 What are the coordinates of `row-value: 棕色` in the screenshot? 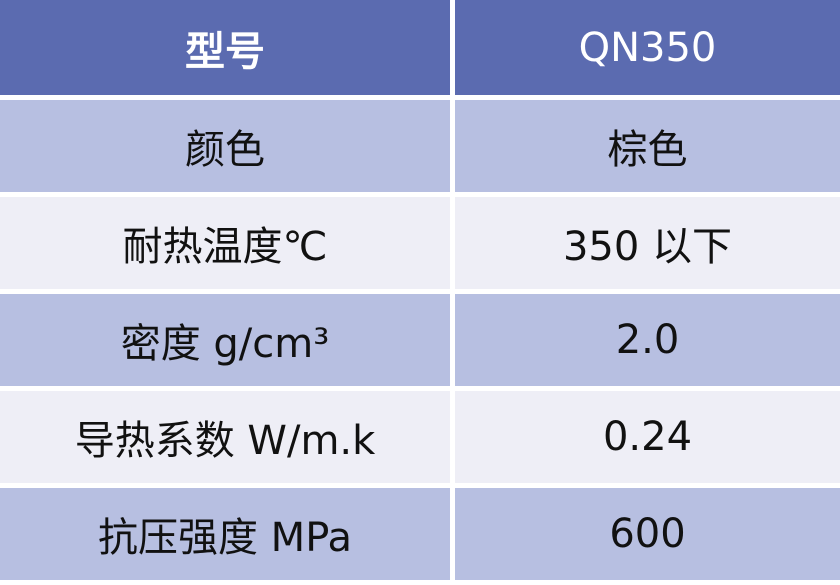 It's located at (647, 148).